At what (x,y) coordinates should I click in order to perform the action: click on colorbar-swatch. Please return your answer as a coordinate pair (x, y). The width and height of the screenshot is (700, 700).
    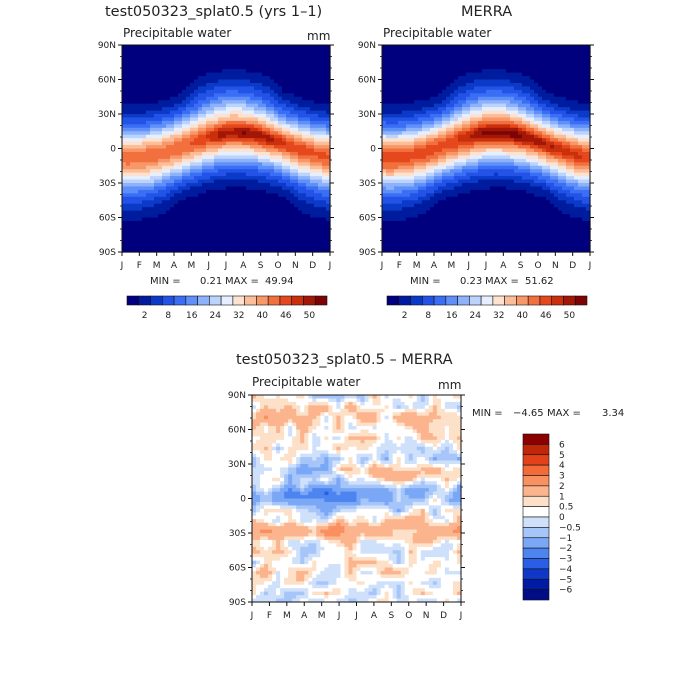
    Looking at the image, I should click on (297, 300).